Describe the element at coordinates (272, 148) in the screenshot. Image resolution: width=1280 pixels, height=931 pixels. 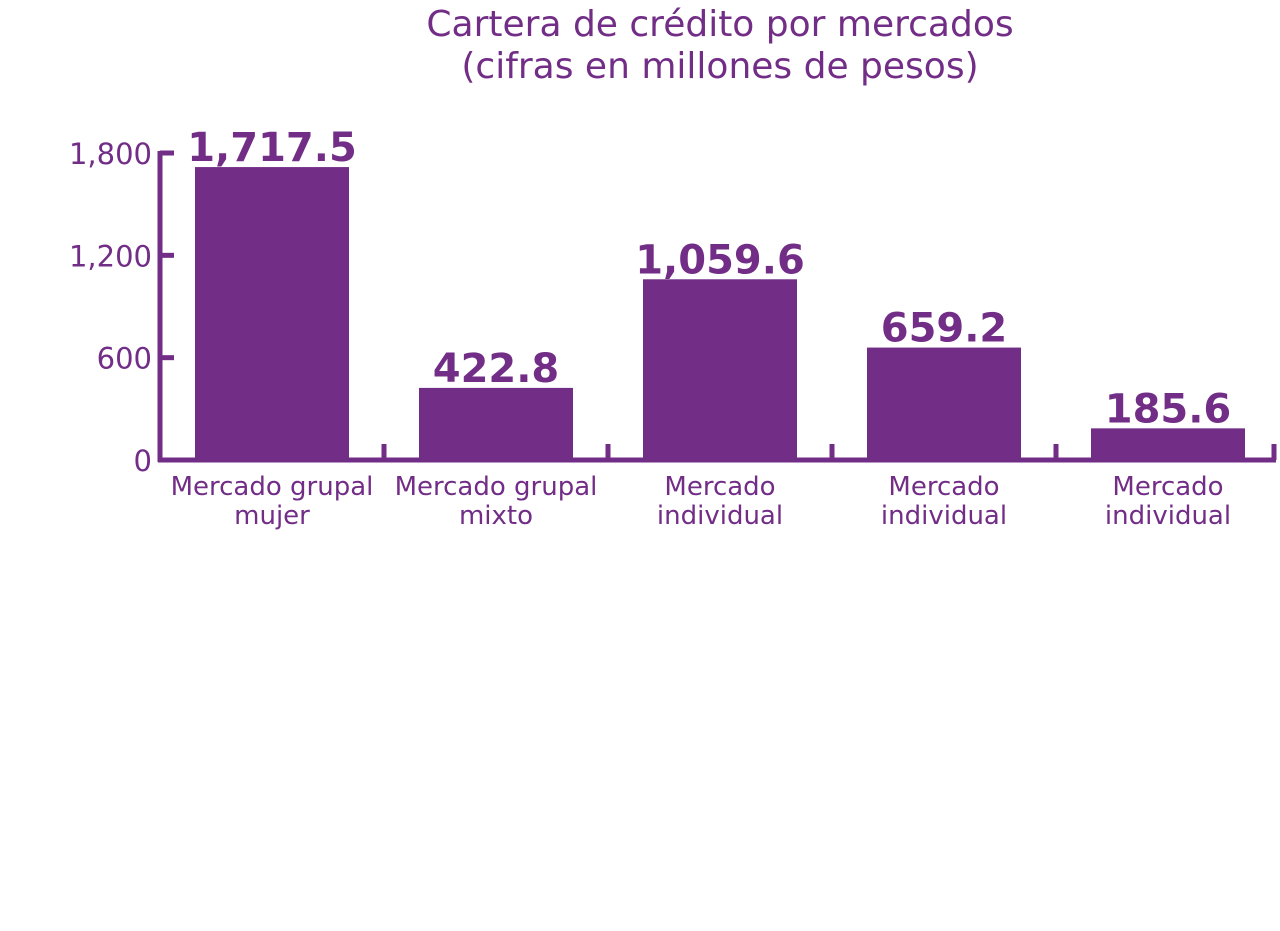
I see `data-label: 1,717.5` at that location.